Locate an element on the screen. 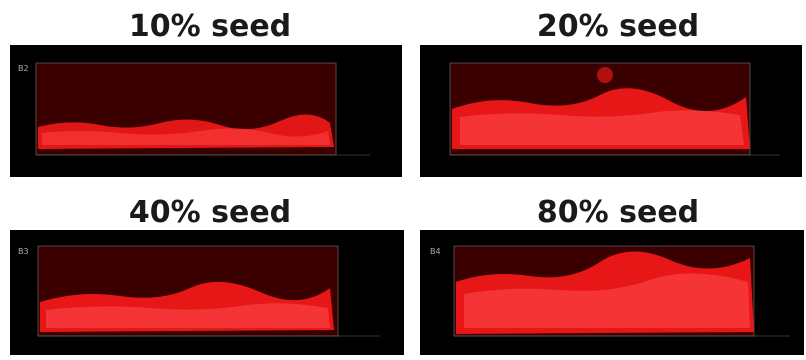  scale-label: B3 is located at coordinates (23, 251).